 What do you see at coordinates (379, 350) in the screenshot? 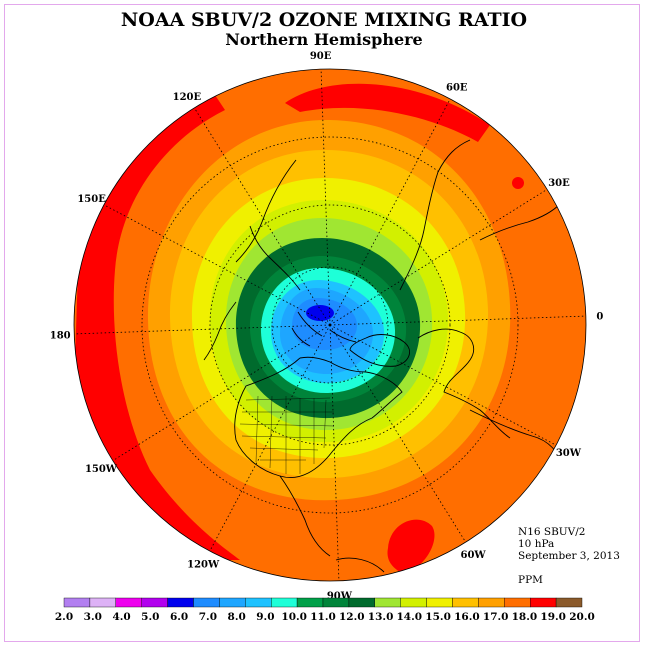
I see `coastline-greenland` at bounding box center [379, 350].